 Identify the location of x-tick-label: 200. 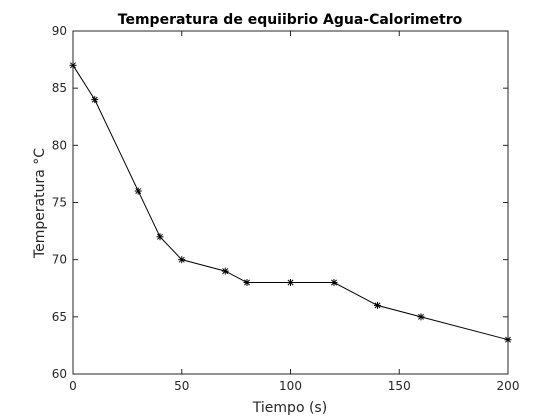
(508, 386).